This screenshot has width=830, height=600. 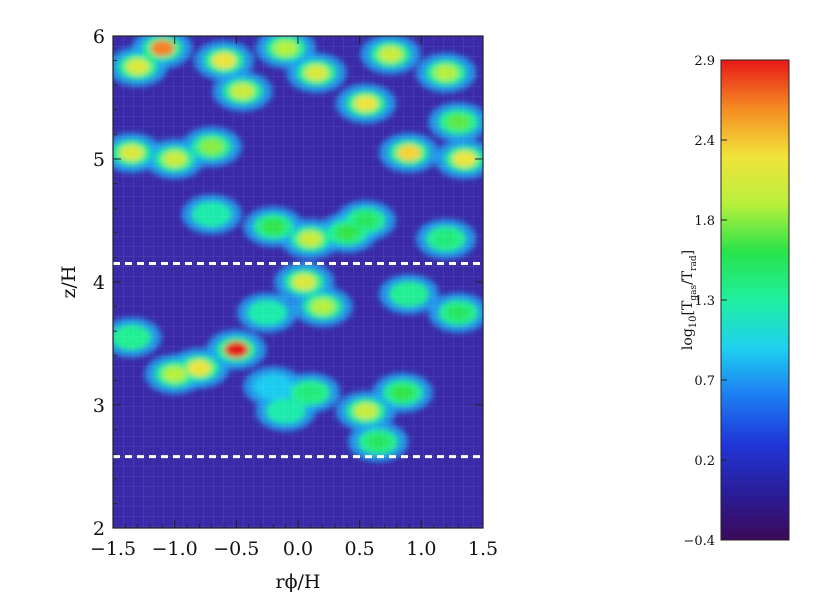 What do you see at coordinates (689, 300) in the screenshot?
I see `colorbar-title: log10[Tgas/Trad]` at bounding box center [689, 300].